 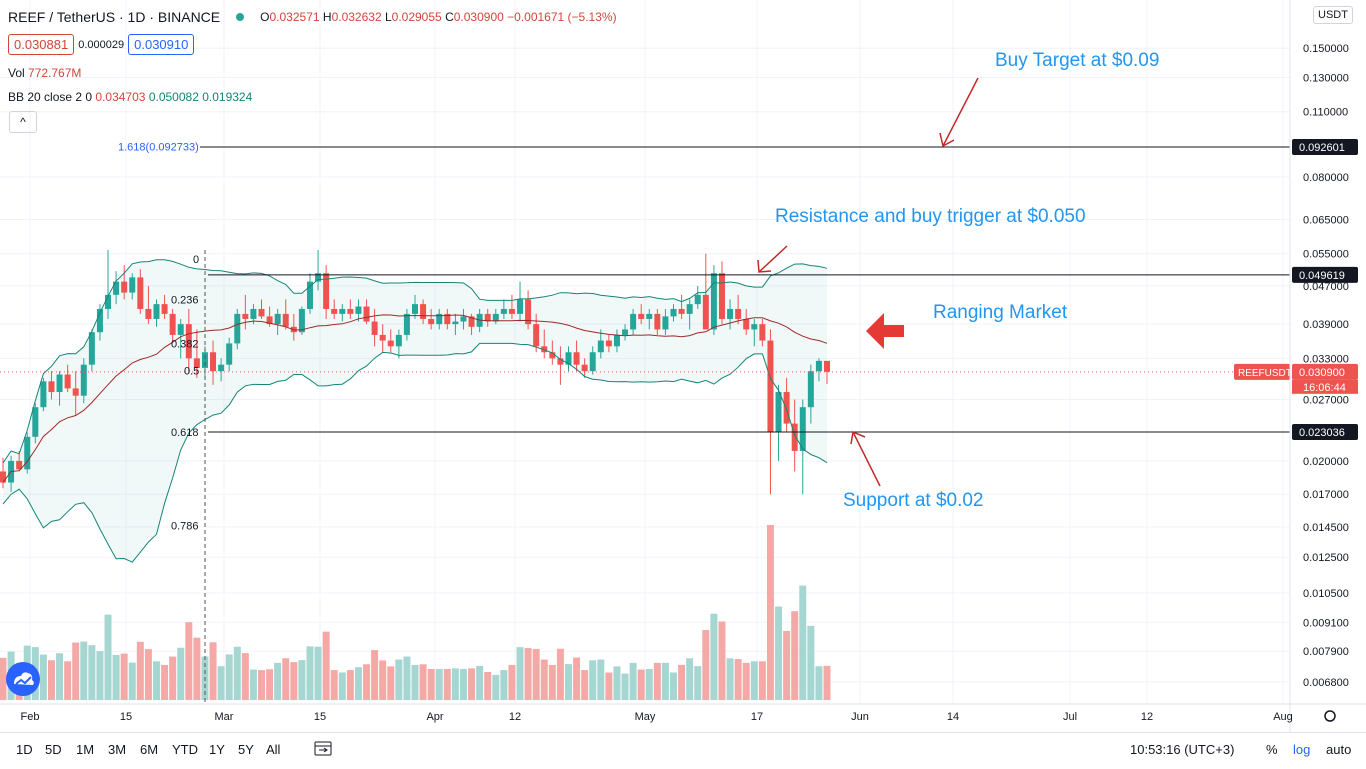 I want to click on buy-target-arrow, so click(x=960, y=112).